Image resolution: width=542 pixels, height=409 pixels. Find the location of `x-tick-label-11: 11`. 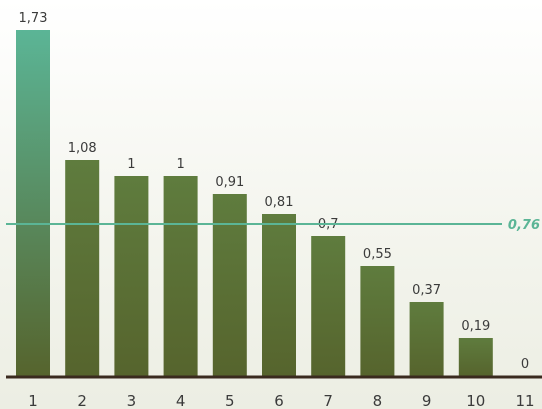

x-tick-label-11: 11 is located at coordinates (524, 400).